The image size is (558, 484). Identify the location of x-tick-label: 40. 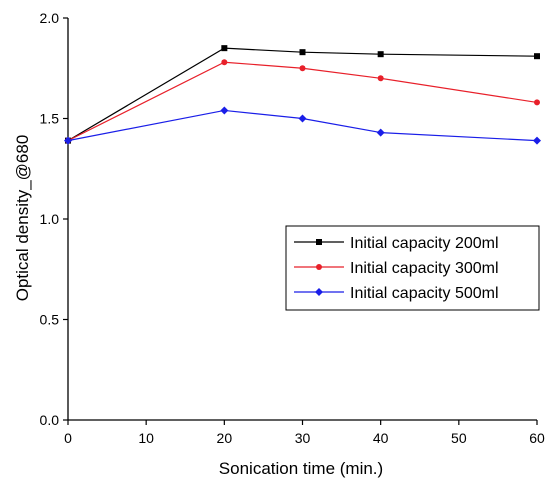
(381, 438).